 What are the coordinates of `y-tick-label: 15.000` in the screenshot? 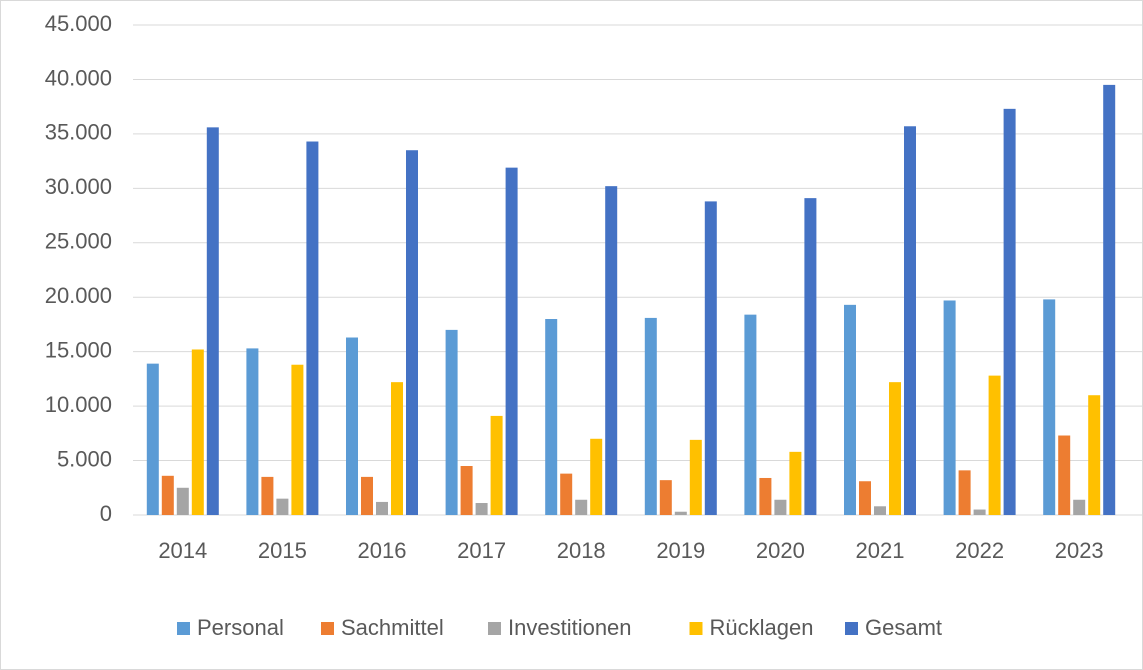 It's located at (78, 349).